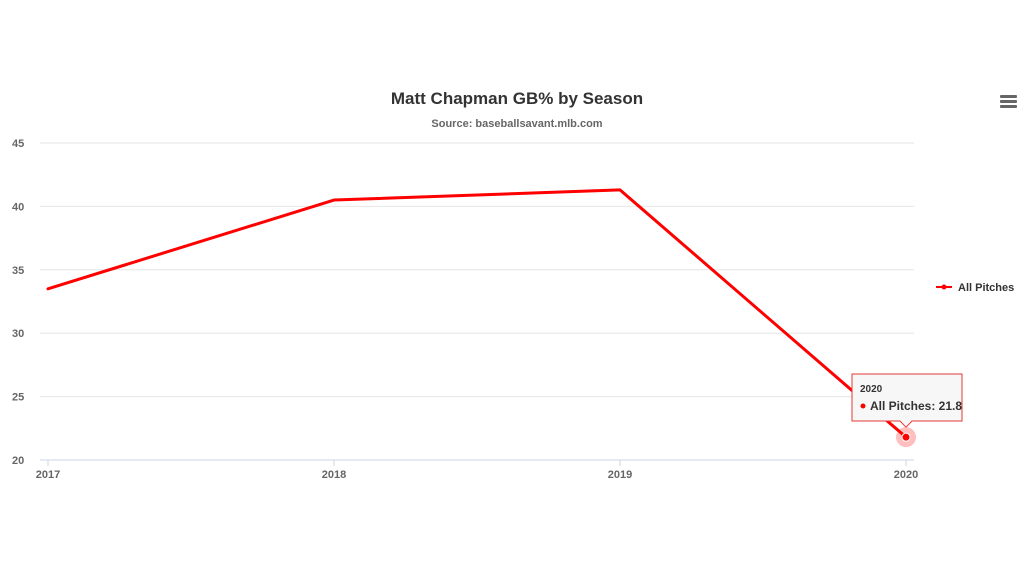 This screenshot has height=576, width=1024. What do you see at coordinates (18, 144) in the screenshot?
I see `y-tick-label: 45` at bounding box center [18, 144].